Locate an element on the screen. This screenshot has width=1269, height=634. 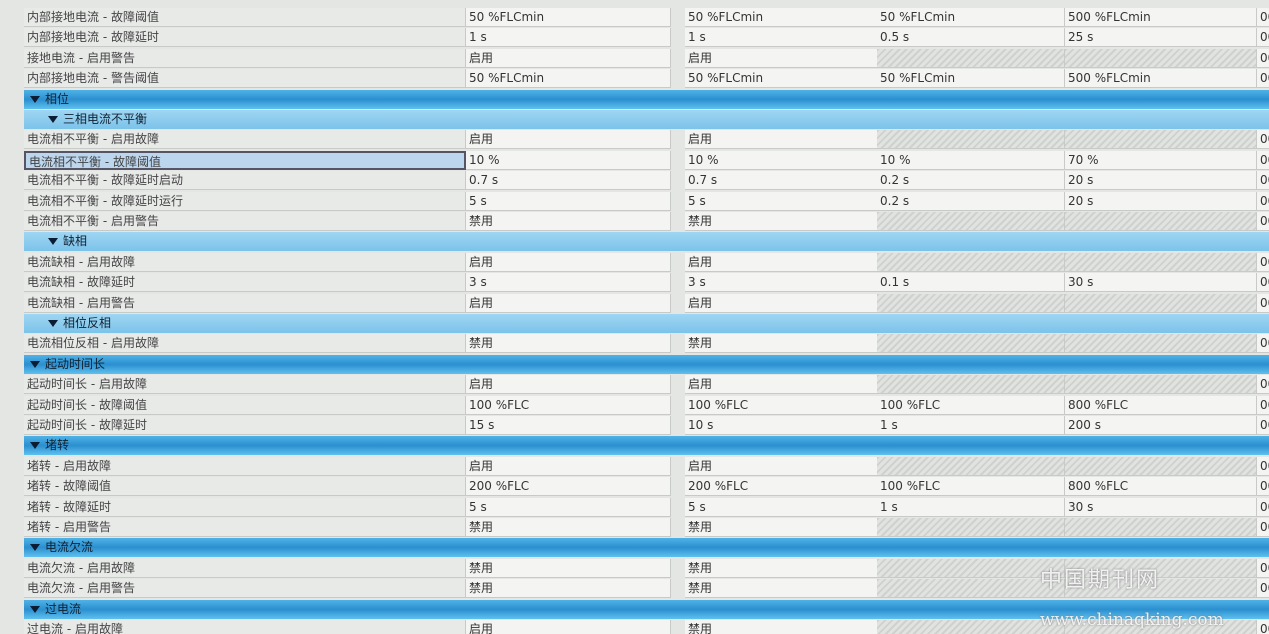
min-cell: 0.2 s is located at coordinates (971, 201).